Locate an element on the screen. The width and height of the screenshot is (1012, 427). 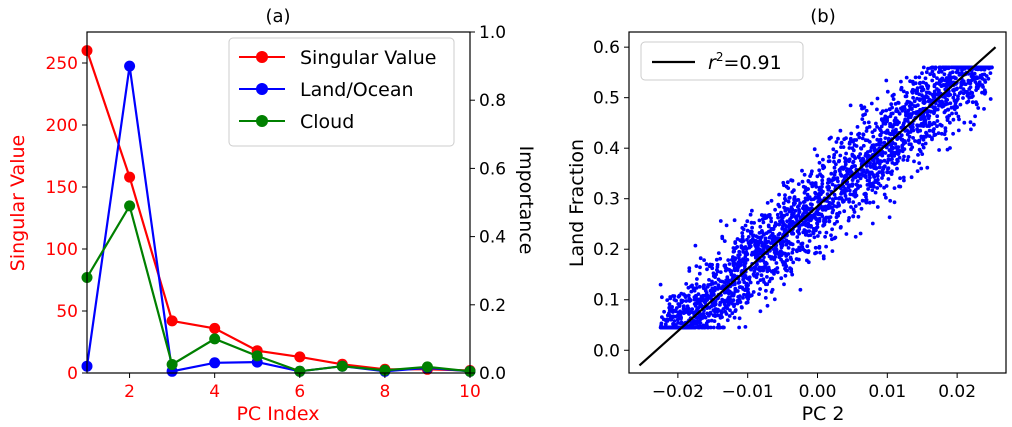
legend-label-fit: r2=0.91 is located at coordinates (745, 62).